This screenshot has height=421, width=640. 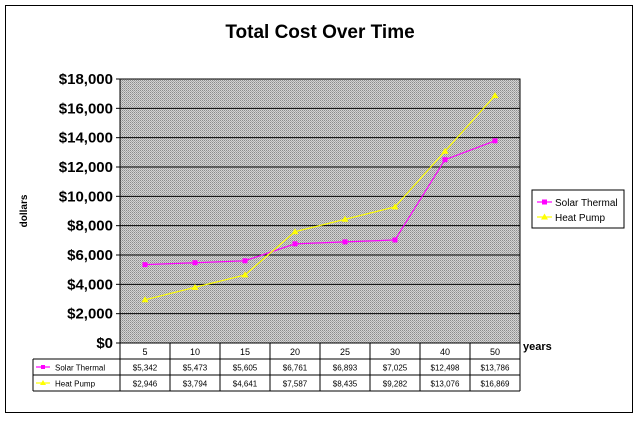 I want to click on table-cell: $5,342, so click(x=145, y=368).